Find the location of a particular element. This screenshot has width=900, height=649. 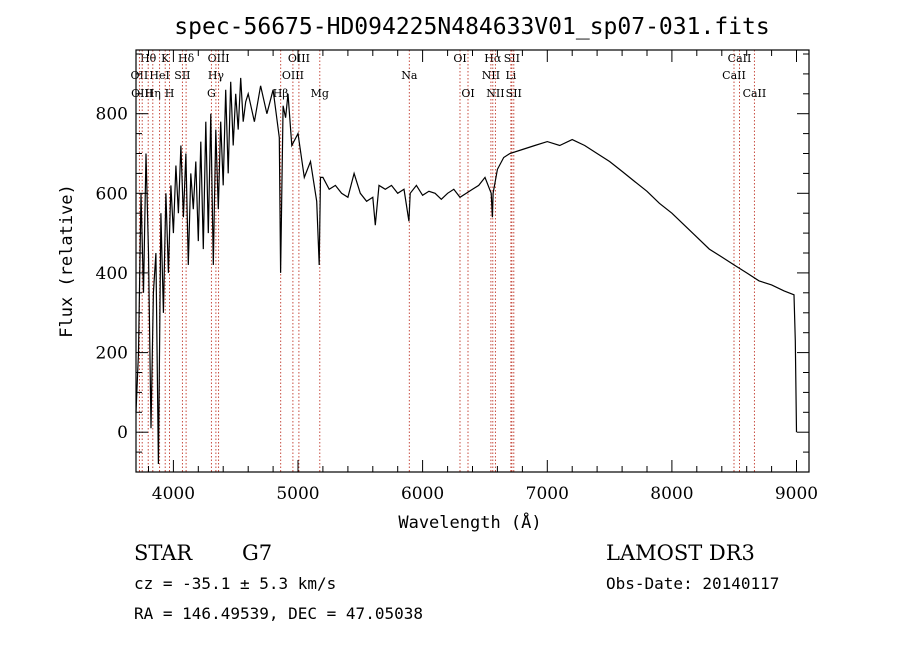

marker-label-19: Hα is located at coordinates (493, 58).